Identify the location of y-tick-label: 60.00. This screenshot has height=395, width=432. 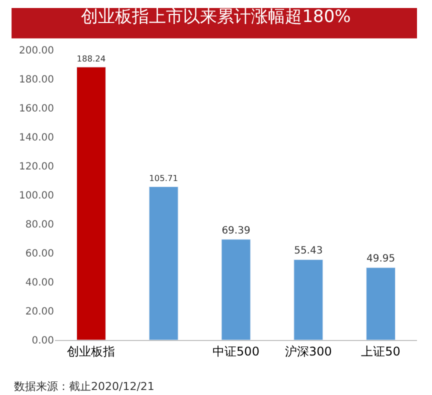
(39, 254).